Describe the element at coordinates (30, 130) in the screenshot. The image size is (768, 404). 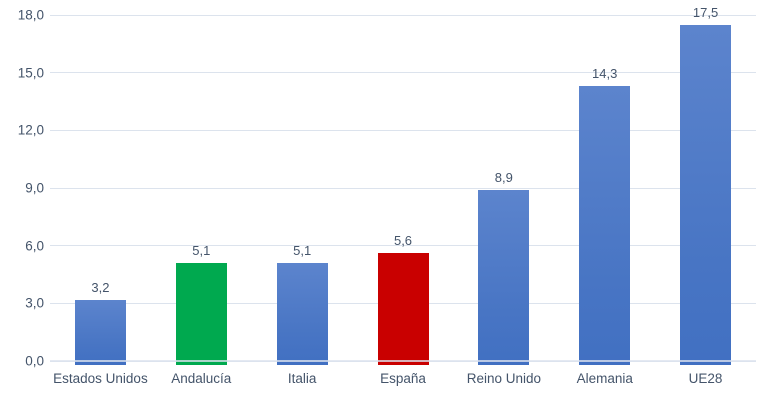
I see `y-tick-label: 12,0` at that location.